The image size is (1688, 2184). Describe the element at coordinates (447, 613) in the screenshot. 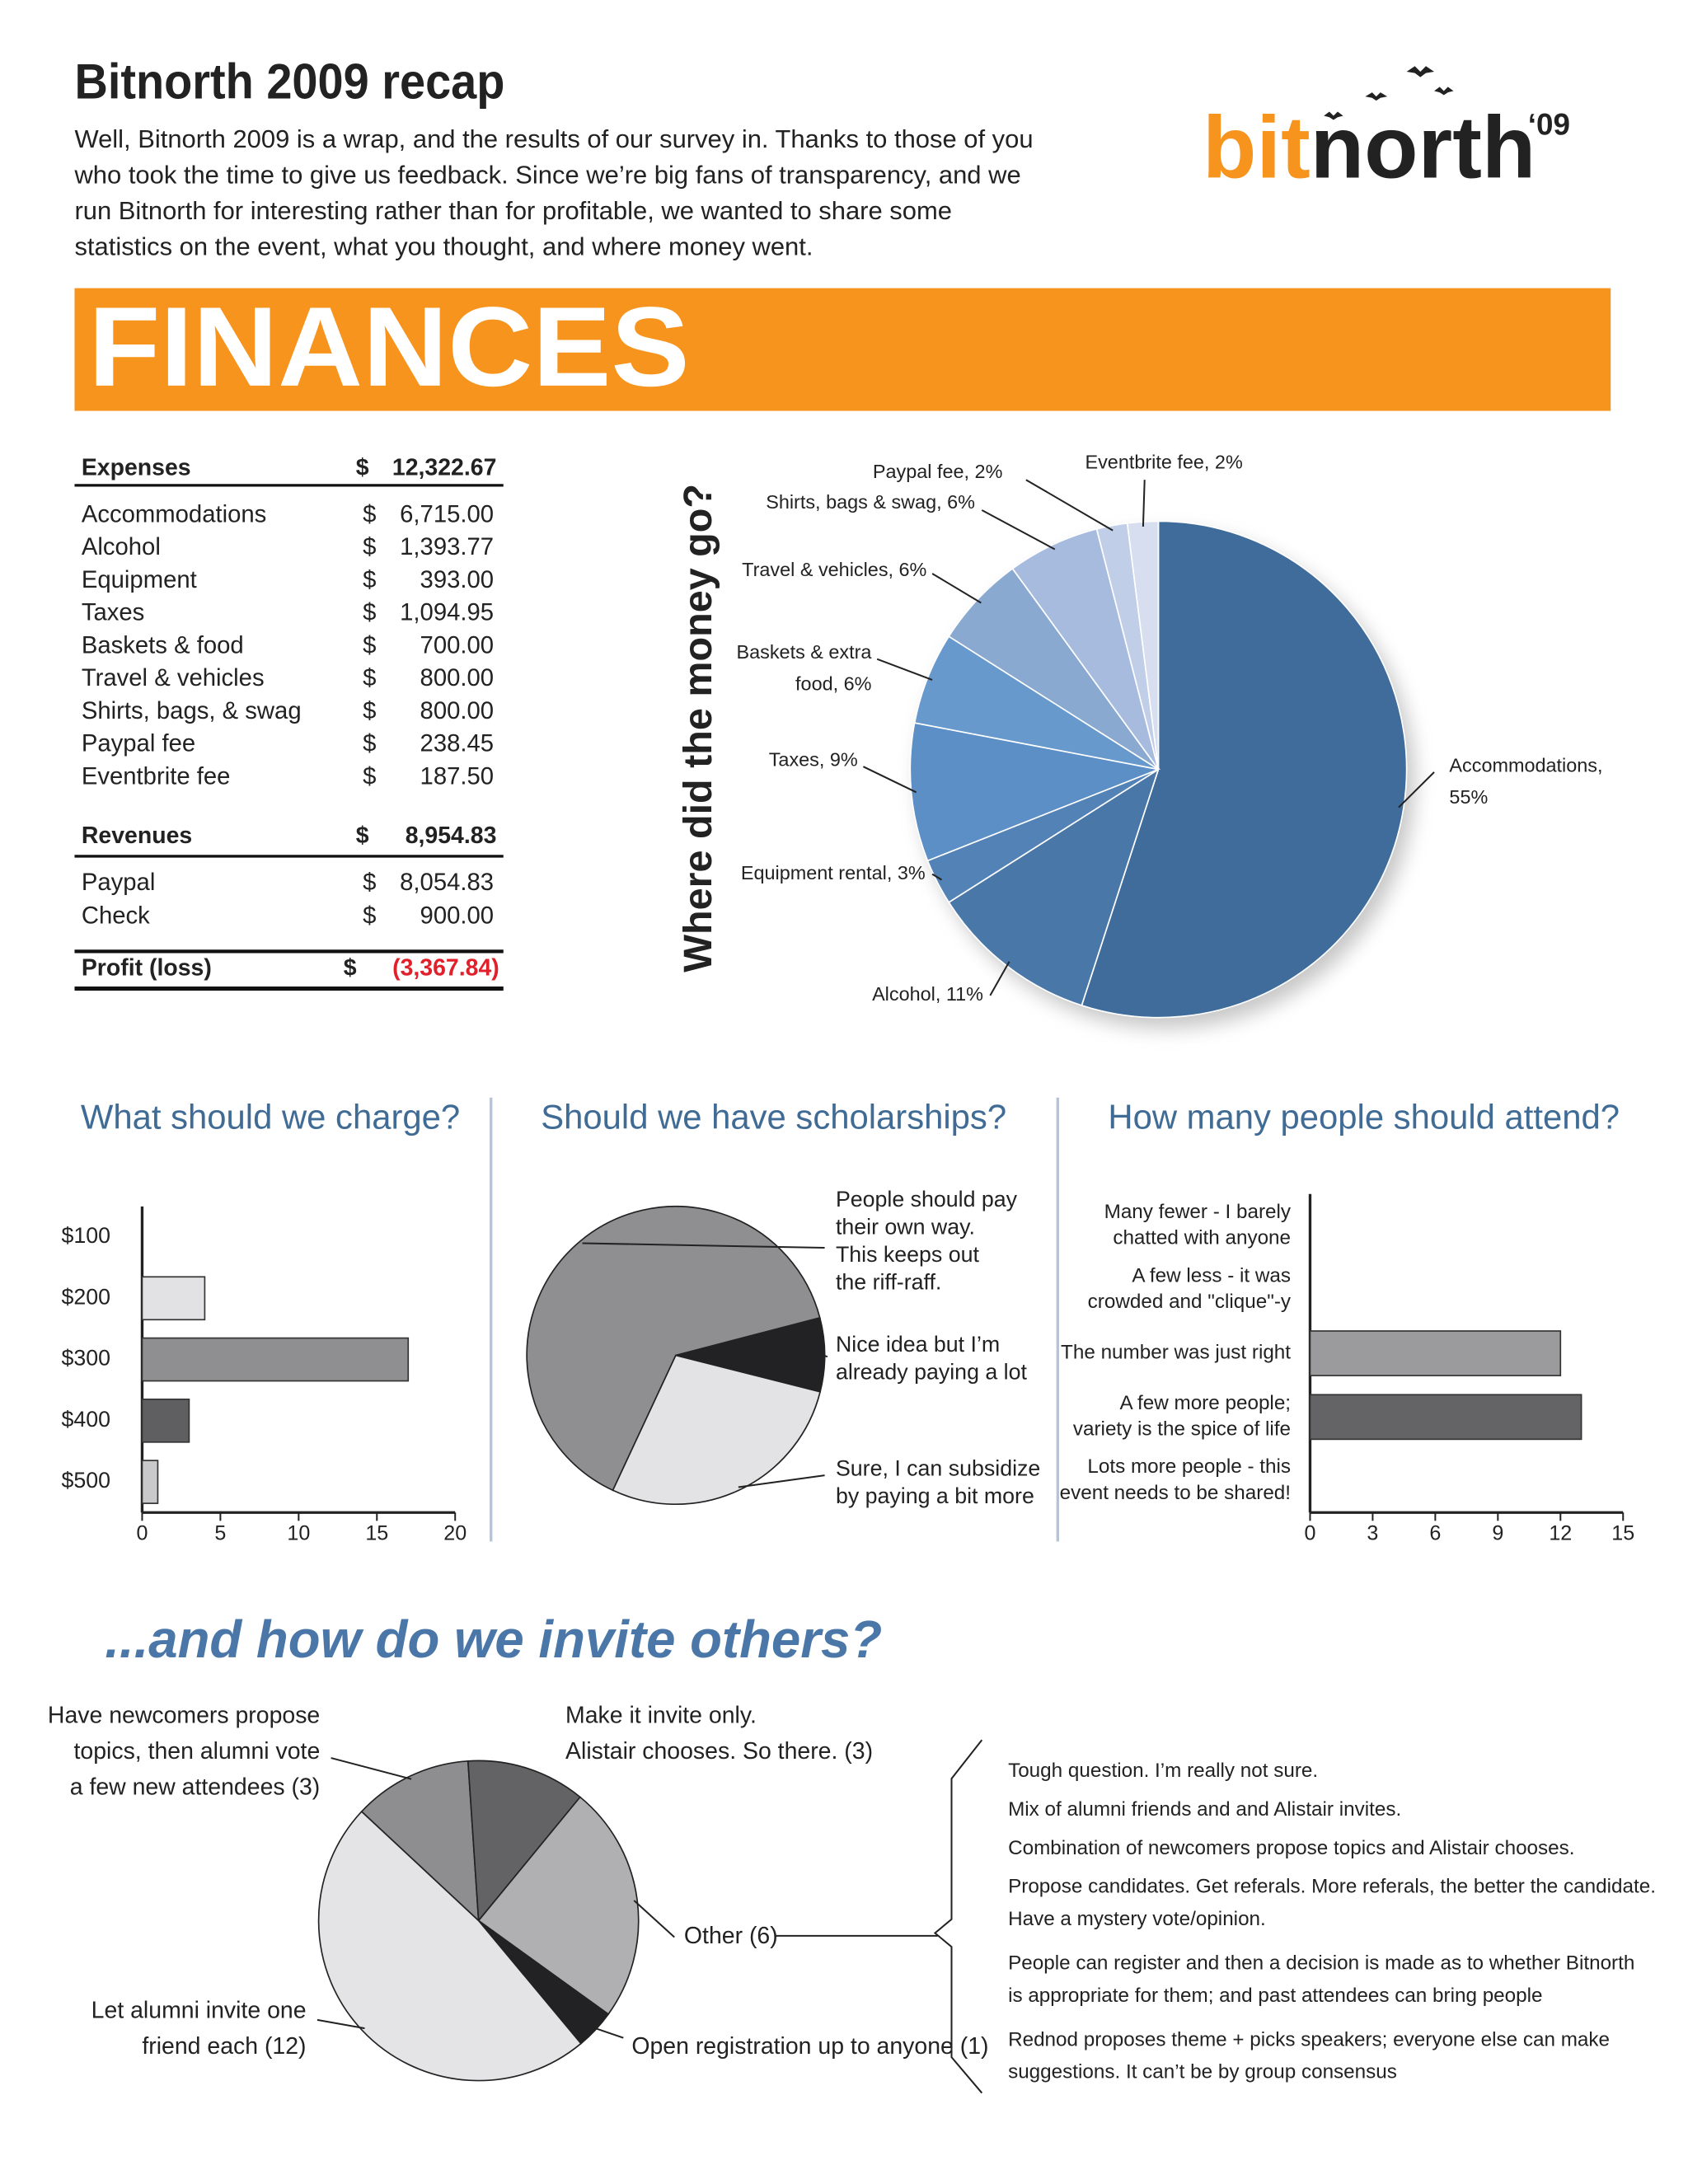

I see `table-amount: 1,094.95` at that location.